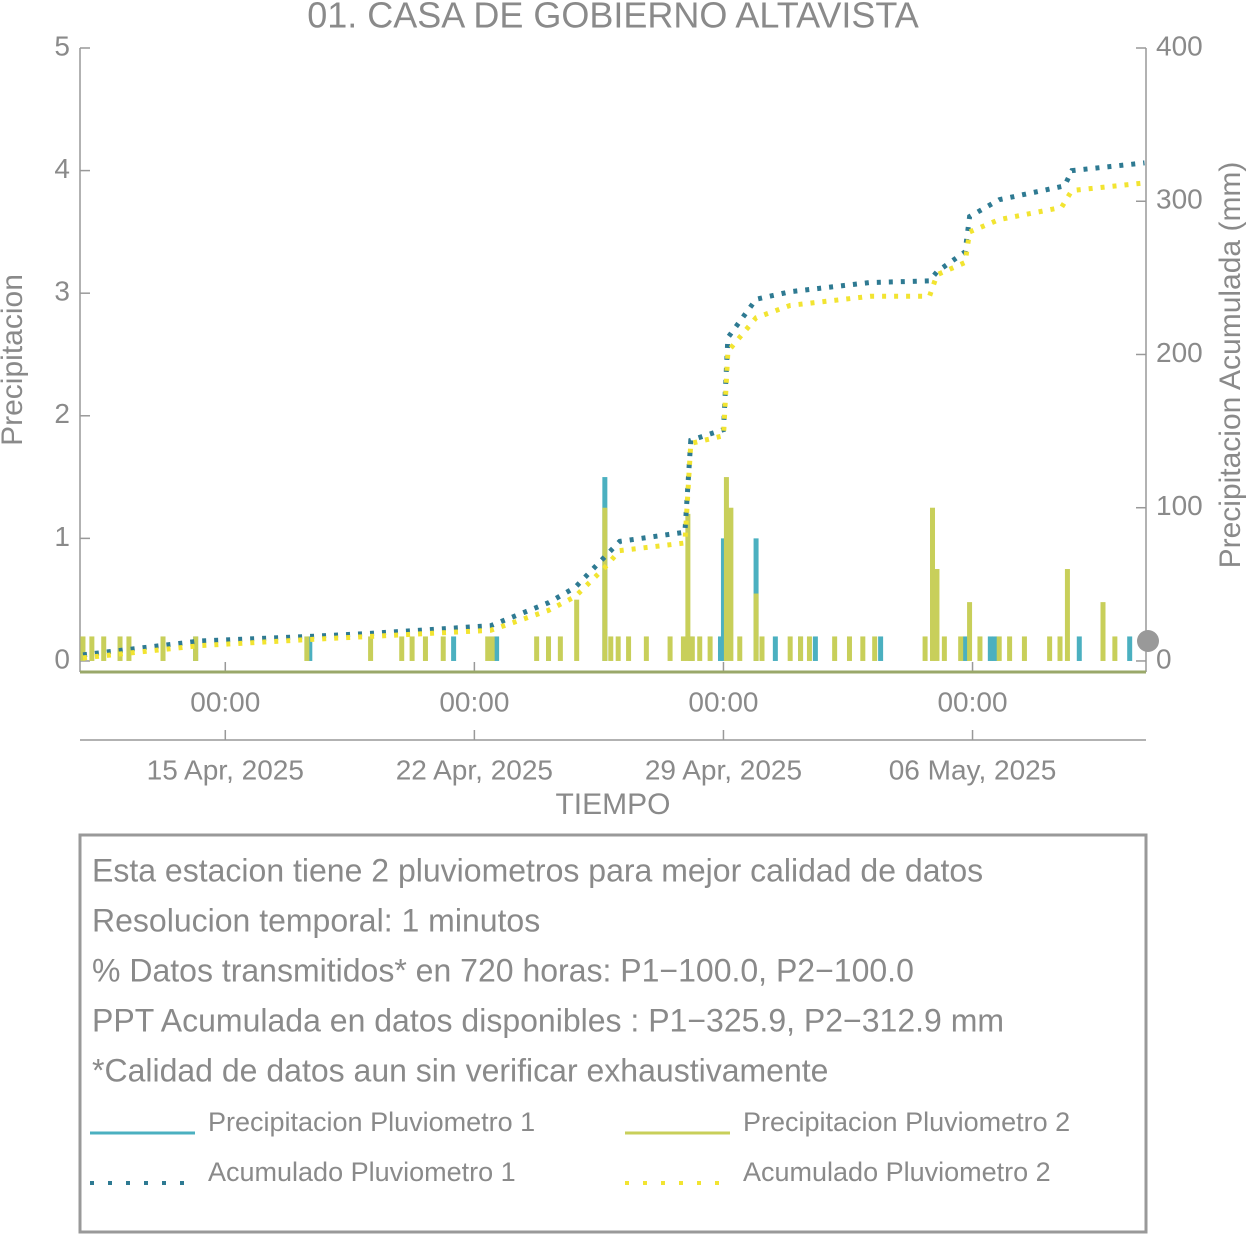  What do you see at coordinates (62, 658) in the screenshot?
I see `y-tick-label: 0` at bounding box center [62, 658].